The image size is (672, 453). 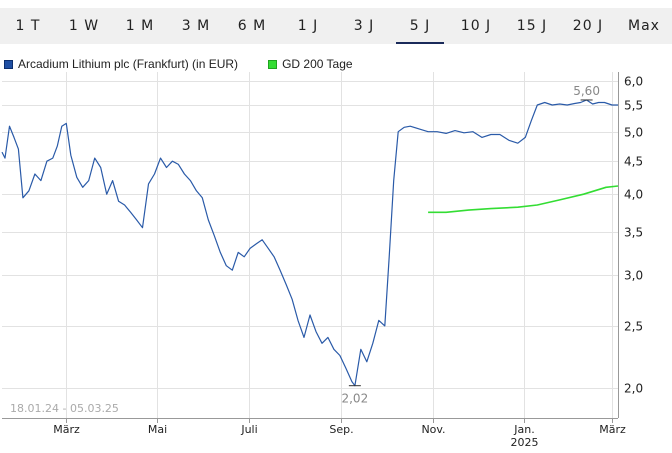 What do you see at coordinates (84, 26) in the screenshot?
I see `tab-1w: 1 W` at bounding box center [84, 26].